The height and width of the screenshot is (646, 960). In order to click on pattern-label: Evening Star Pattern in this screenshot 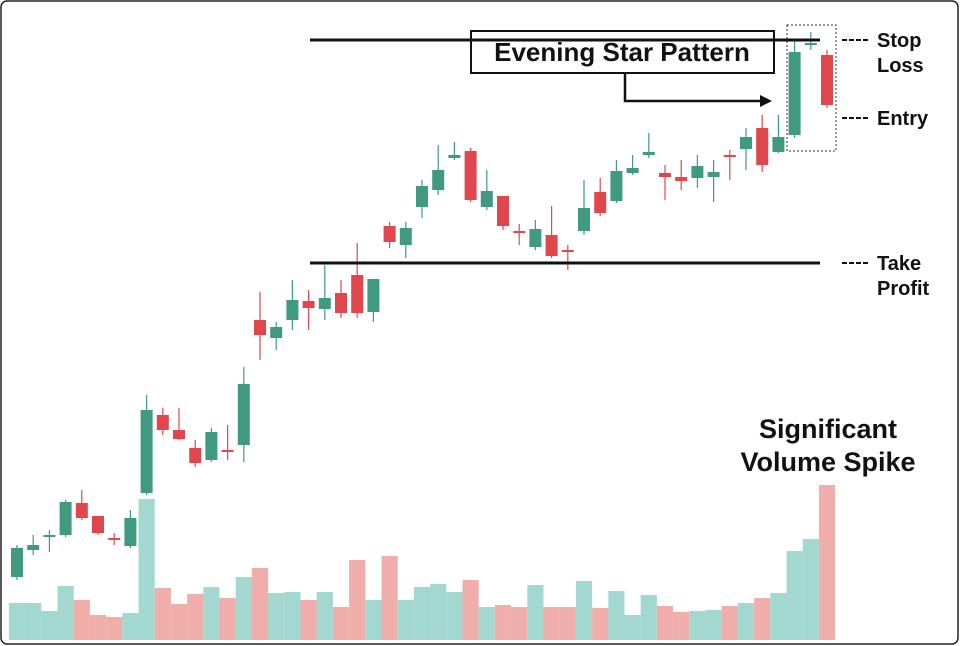, I will do `click(622, 52)`.